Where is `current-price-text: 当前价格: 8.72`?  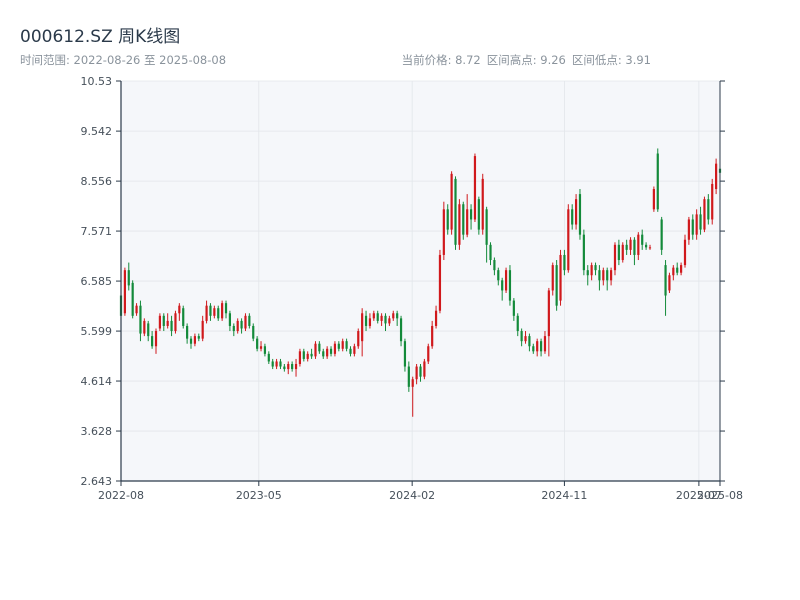
current-price-text: 当前价格: 8.72 is located at coordinates (441, 60).